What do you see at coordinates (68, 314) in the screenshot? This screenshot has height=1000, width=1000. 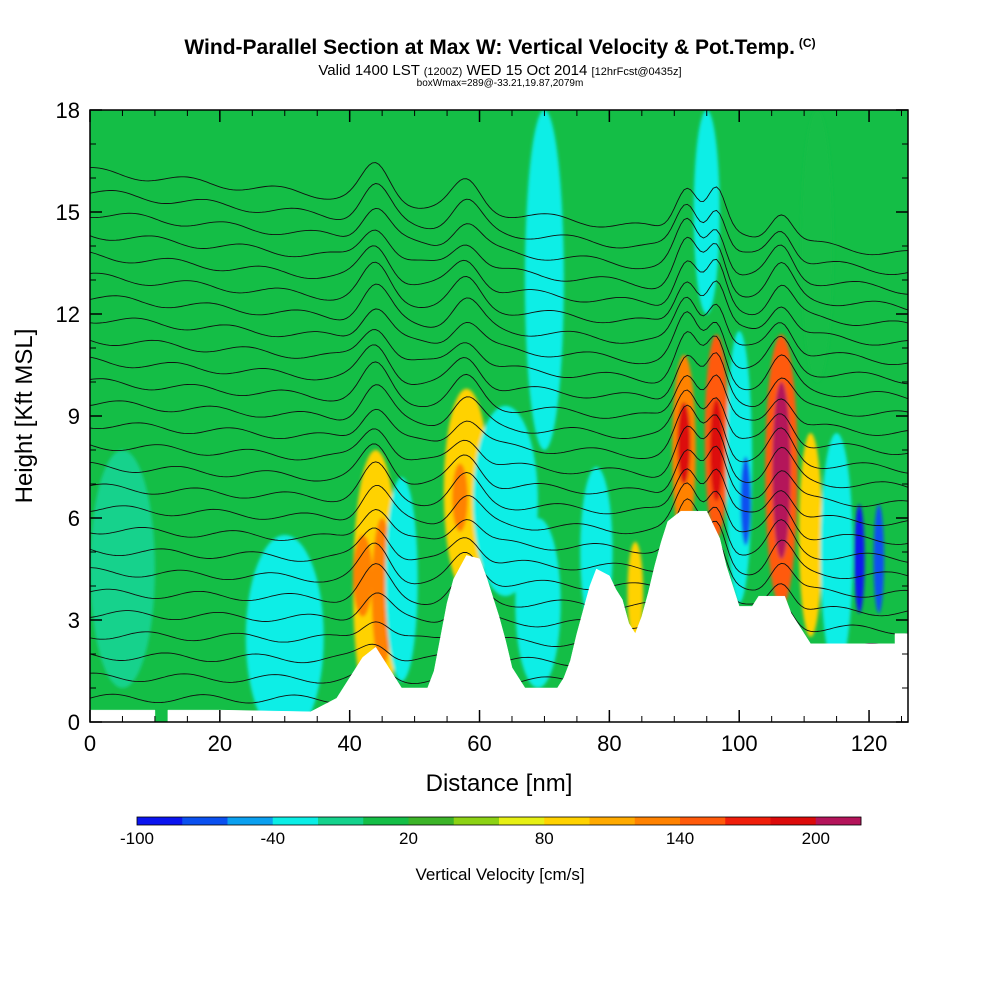 I see `y-tick-label: 12` at bounding box center [68, 314].